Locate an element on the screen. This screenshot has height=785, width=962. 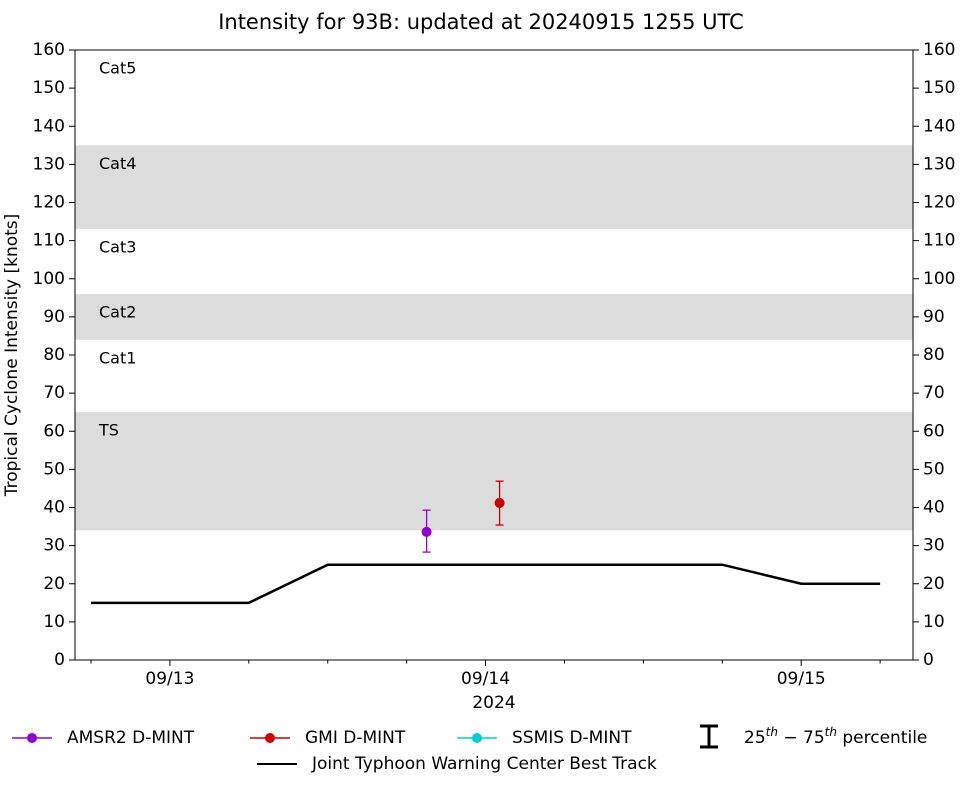
y-tick-label: 30 is located at coordinates (54, 546).